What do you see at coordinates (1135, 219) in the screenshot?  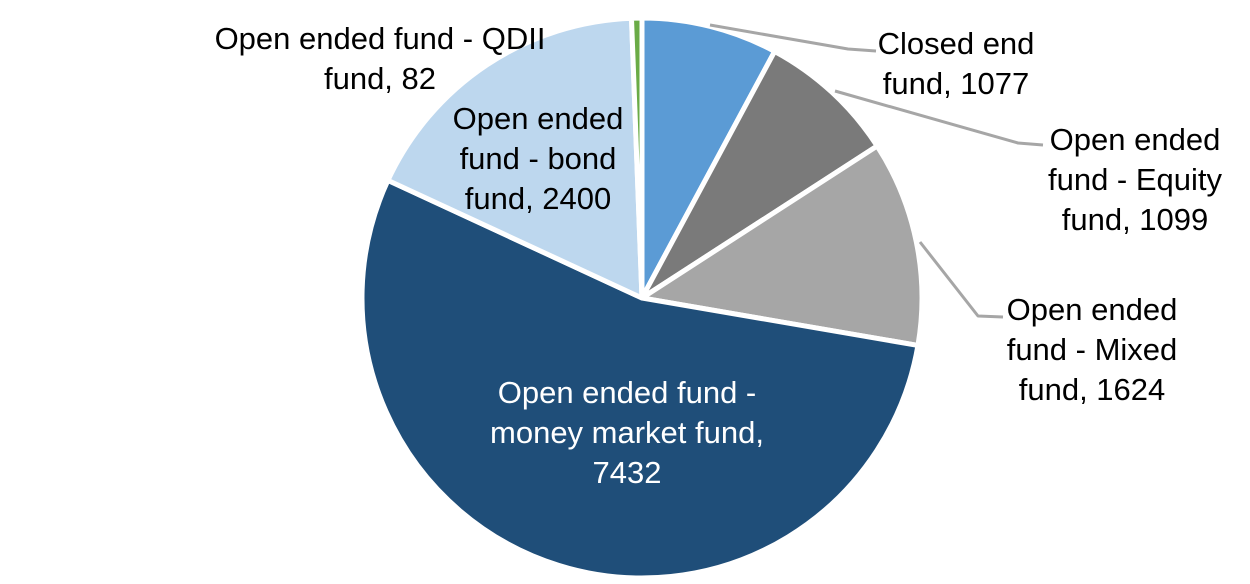 I see `data-label-line: fund, 1099` at bounding box center [1135, 219].